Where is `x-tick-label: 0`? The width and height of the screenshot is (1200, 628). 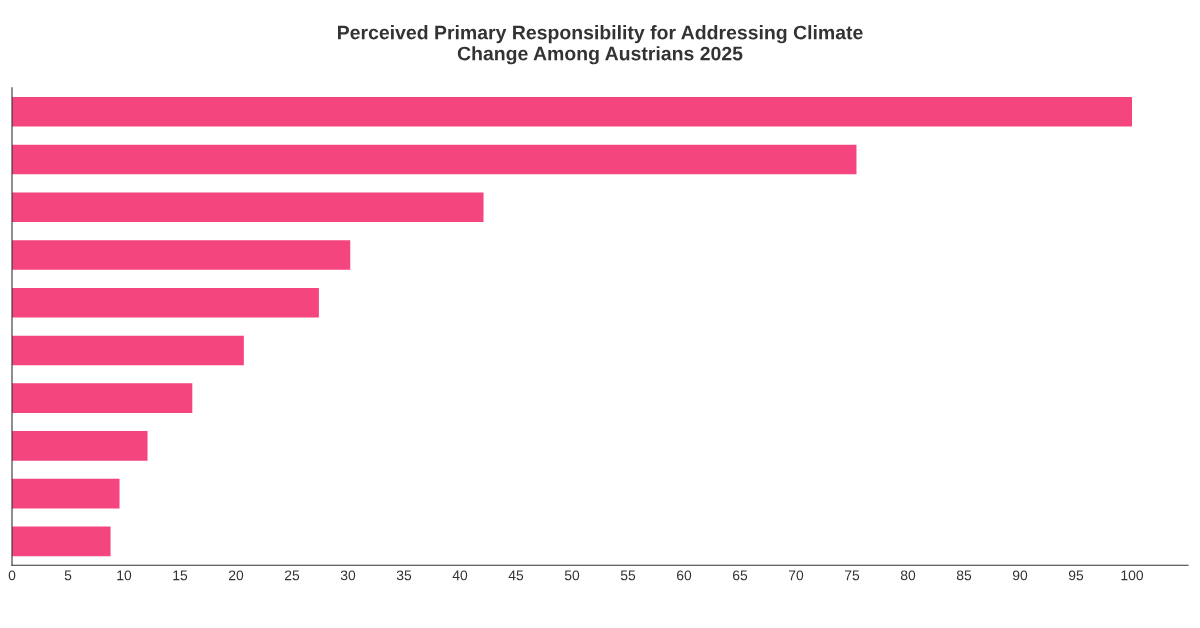
x-tick-label: 0 is located at coordinates (12, 575).